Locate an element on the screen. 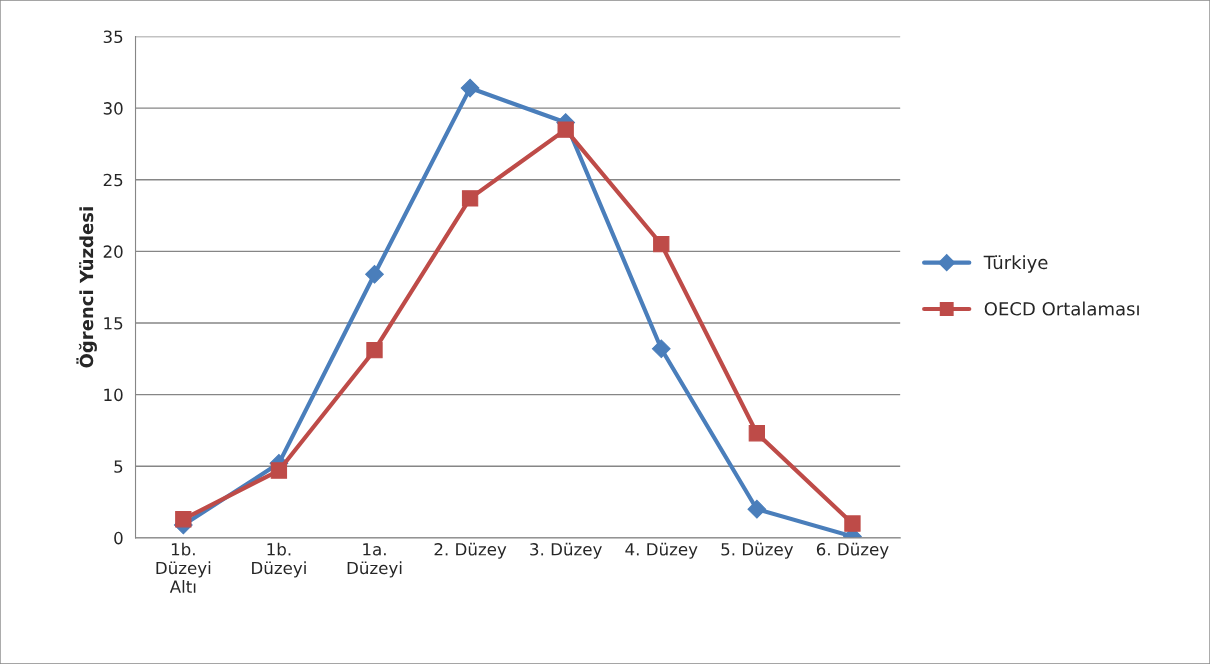 This screenshot has width=1210, height=664. x-tick-label: 3. Düzey is located at coordinates (566, 550).